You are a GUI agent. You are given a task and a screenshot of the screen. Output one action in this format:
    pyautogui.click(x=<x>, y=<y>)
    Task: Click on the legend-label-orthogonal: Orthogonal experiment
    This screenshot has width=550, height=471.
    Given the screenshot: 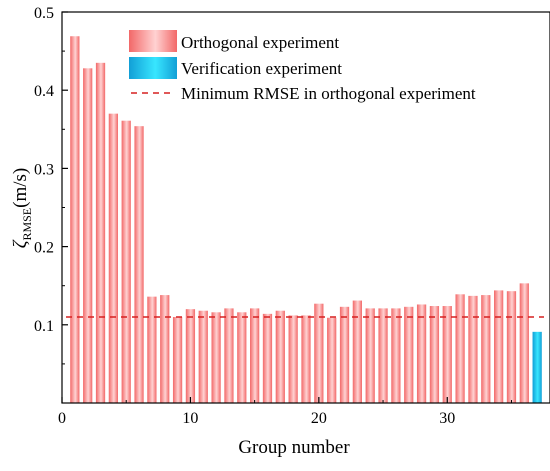 What is the action you would take?
    pyautogui.click(x=260, y=42)
    